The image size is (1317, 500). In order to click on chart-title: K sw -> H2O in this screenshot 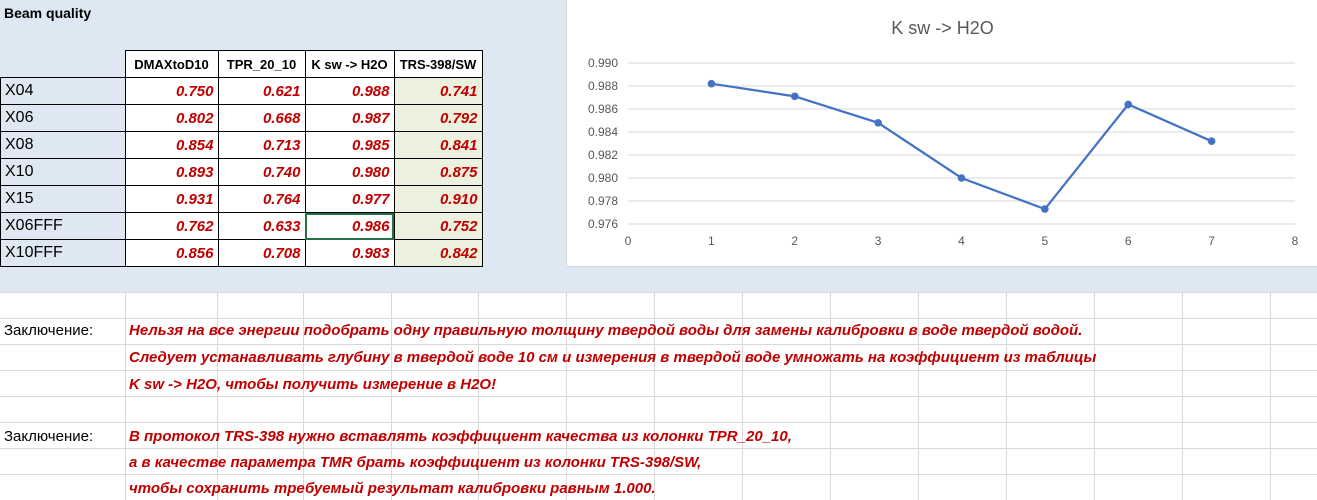, I will do `click(942, 28)`.